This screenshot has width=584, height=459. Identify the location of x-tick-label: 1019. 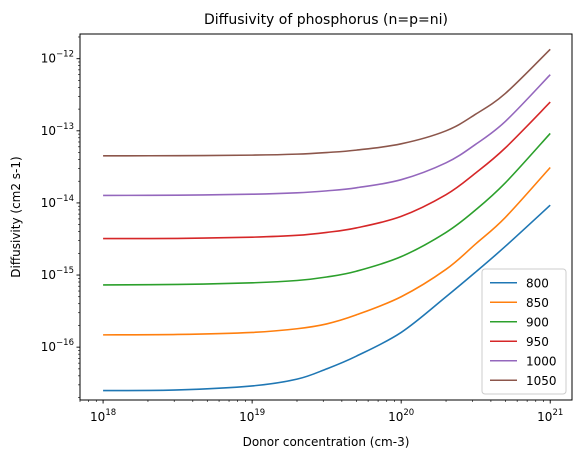
(252, 416).